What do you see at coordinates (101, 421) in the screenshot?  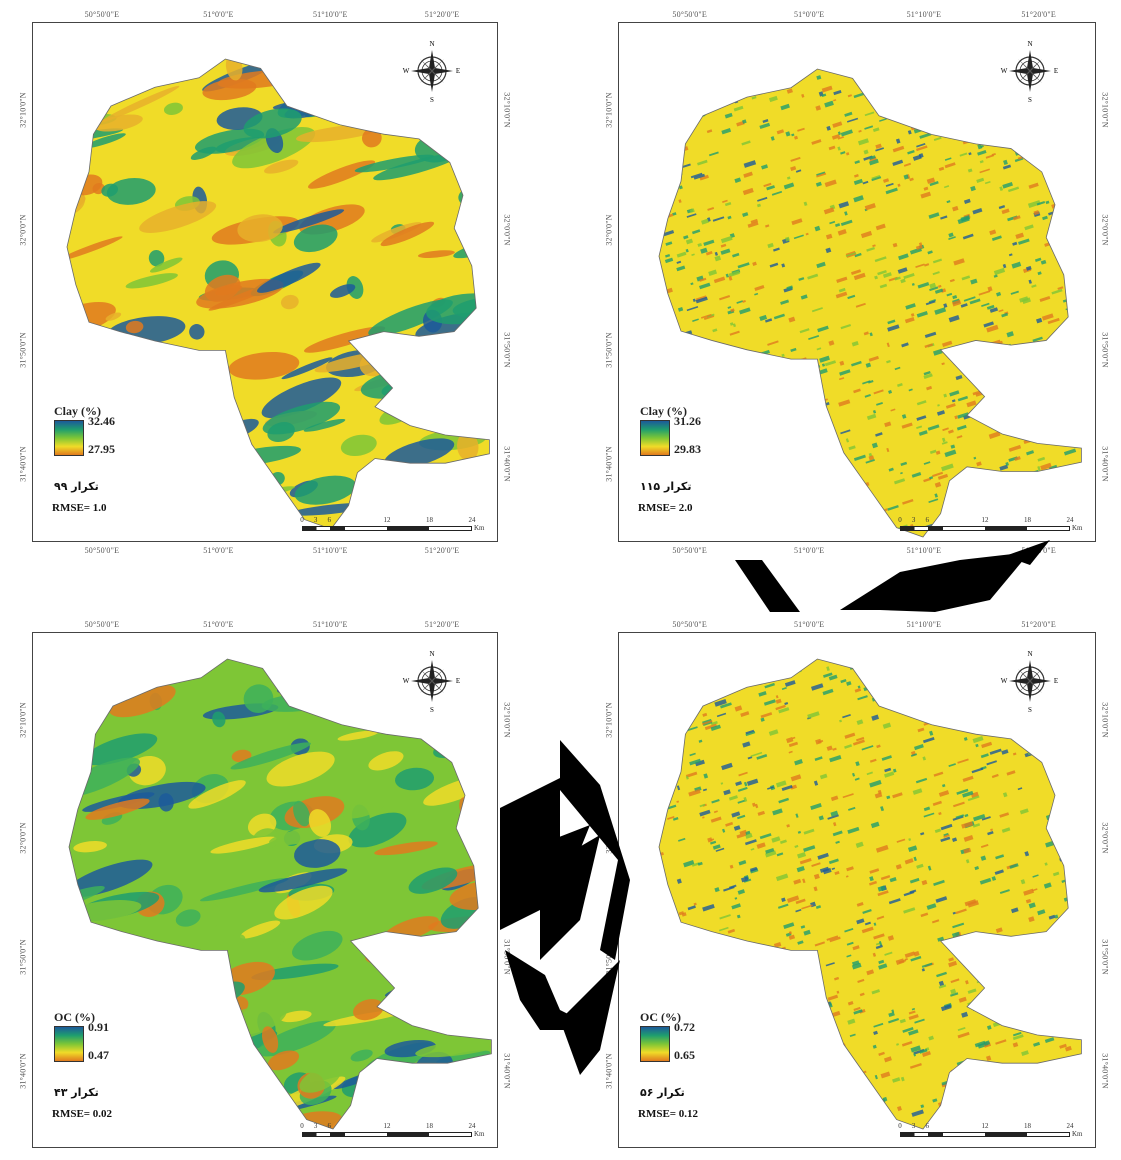 I see `legend-max-value: 32.46` at bounding box center [101, 421].